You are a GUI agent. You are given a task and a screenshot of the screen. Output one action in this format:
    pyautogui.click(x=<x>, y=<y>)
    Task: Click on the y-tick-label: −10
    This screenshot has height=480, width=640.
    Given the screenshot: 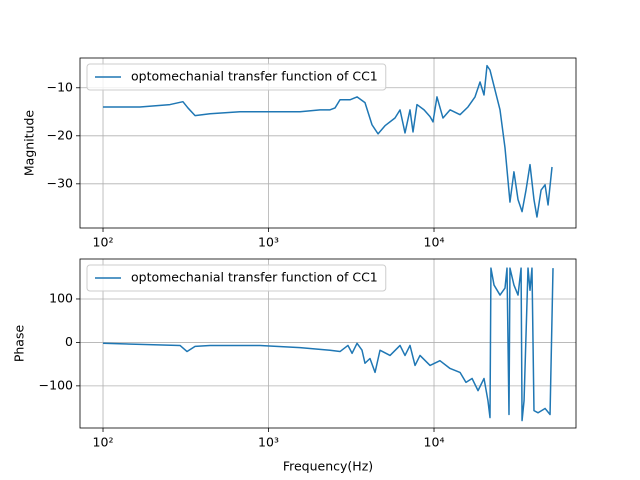 What is the action you would take?
    pyautogui.click(x=60, y=86)
    